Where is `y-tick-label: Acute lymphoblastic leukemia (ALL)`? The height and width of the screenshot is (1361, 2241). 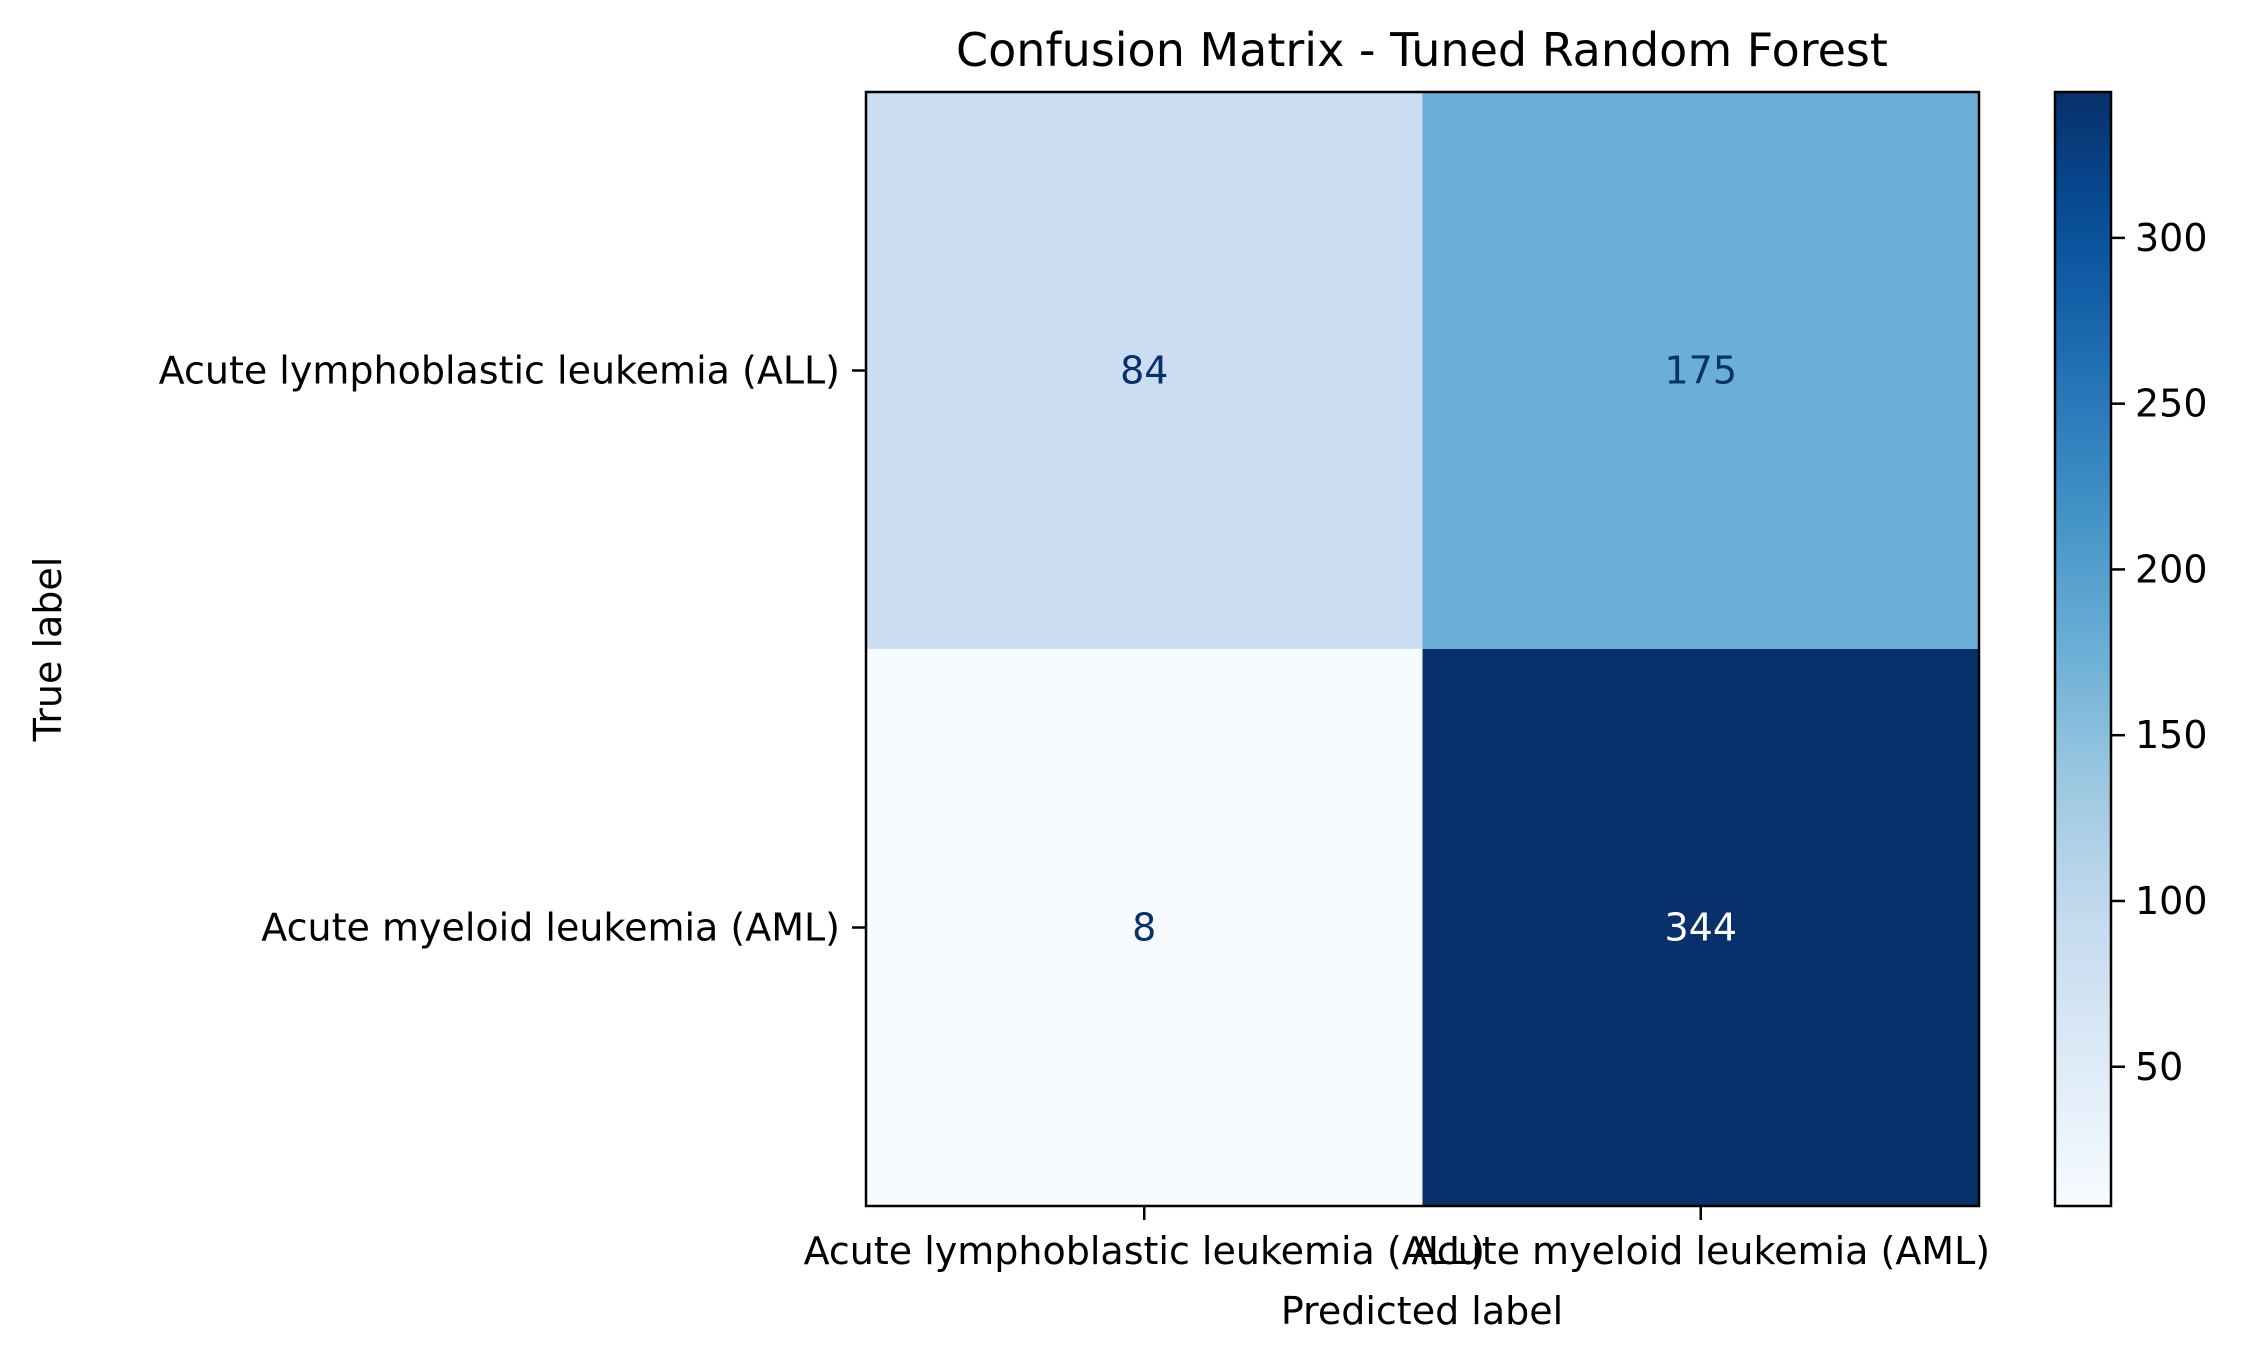
y-tick-label: Acute lymphoblastic leukemia (ALL) is located at coordinates (499, 371).